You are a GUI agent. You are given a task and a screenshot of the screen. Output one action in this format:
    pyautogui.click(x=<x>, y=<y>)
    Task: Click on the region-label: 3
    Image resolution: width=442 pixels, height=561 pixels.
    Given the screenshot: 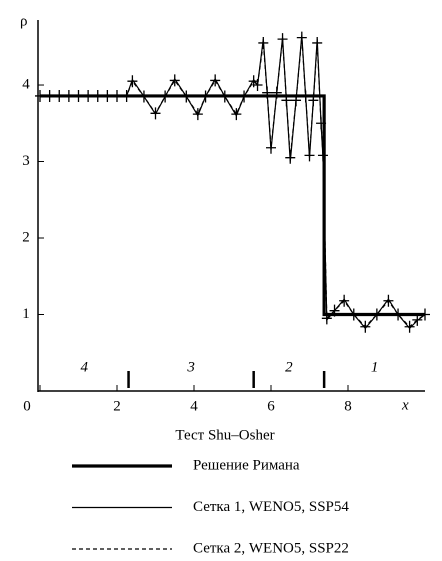 What is the action you would take?
    pyautogui.click(x=190, y=367)
    